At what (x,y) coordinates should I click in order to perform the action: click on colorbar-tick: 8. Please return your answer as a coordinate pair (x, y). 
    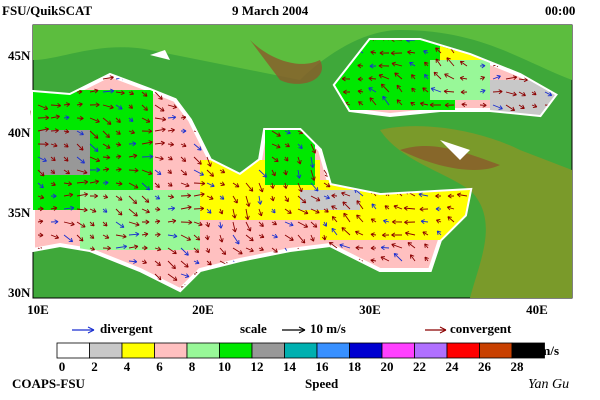
    Looking at the image, I should click on (192, 366).